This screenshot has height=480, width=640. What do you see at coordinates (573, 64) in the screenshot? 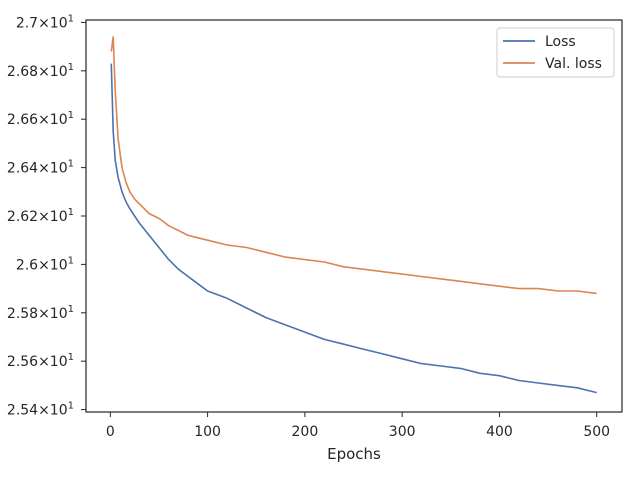
I see `legend-label-2: Val. loss` at bounding box center [573, 64].